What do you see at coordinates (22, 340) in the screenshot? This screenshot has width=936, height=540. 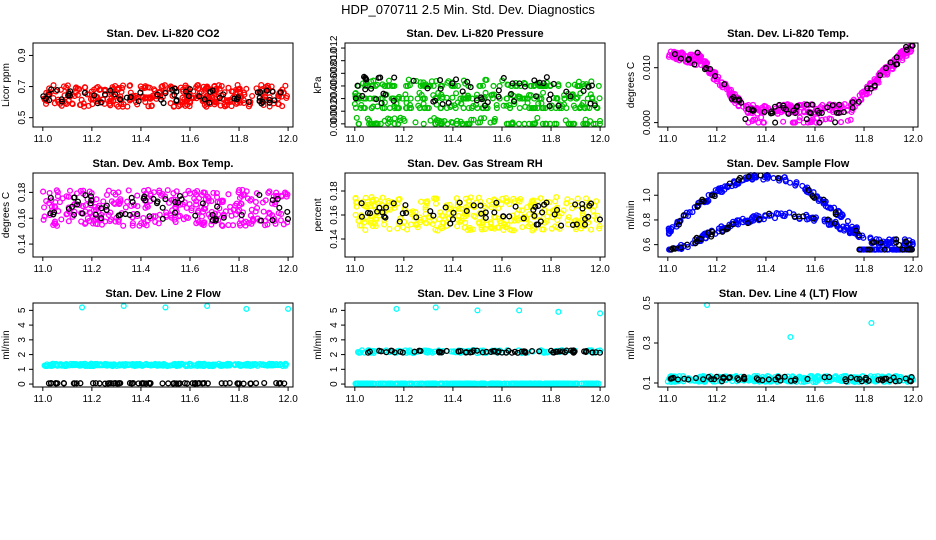 I see `y-tick-label: 3` at bounding box center [22, 340].